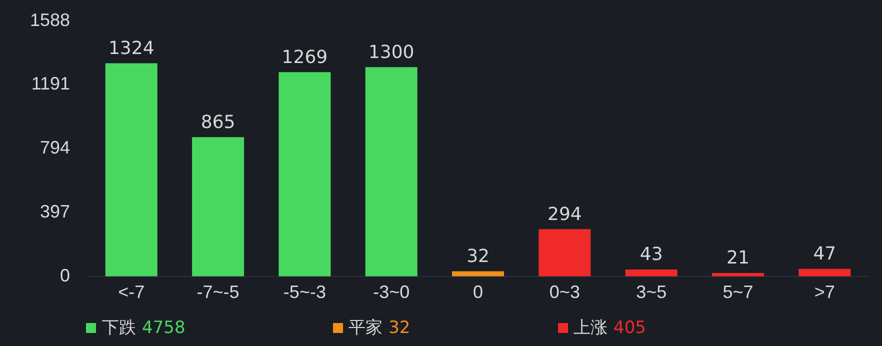 The width and height of the screenshot is (882, 346). I want to click on data-label: 1269, so click(305, 57).